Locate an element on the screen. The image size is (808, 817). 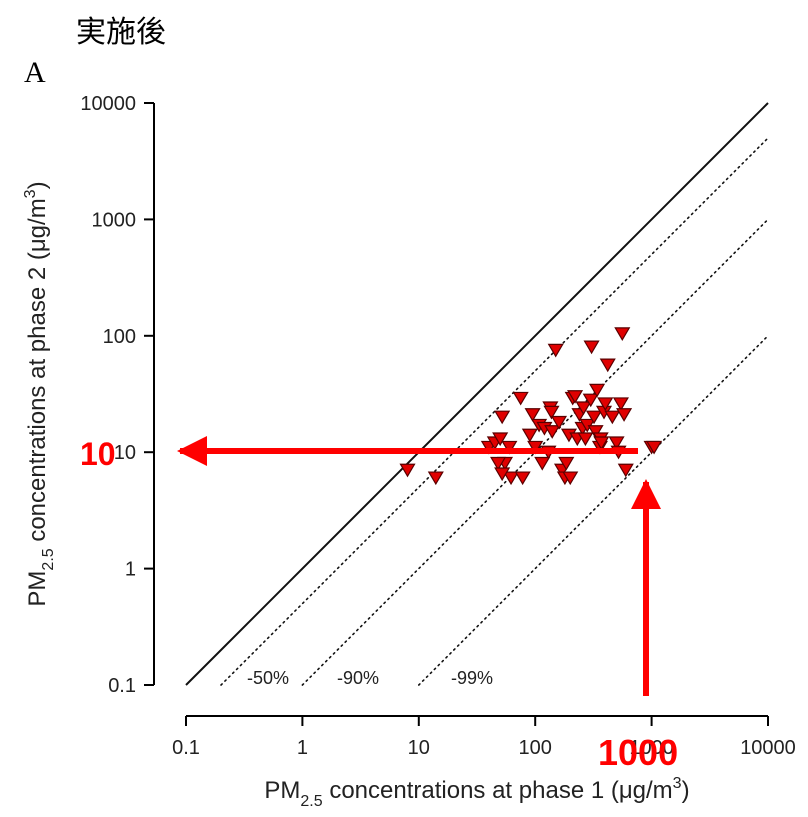
x-tick-label: 100 is located at coordinates (535, 748).